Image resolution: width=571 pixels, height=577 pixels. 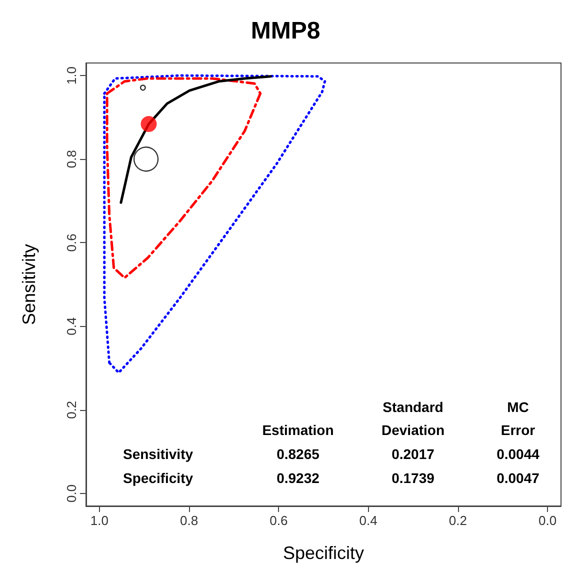 What do you see at coordinates (457, 520) in the screenshot?
I see `x-tick-label: 0.2` at bounding box center [457, 520].